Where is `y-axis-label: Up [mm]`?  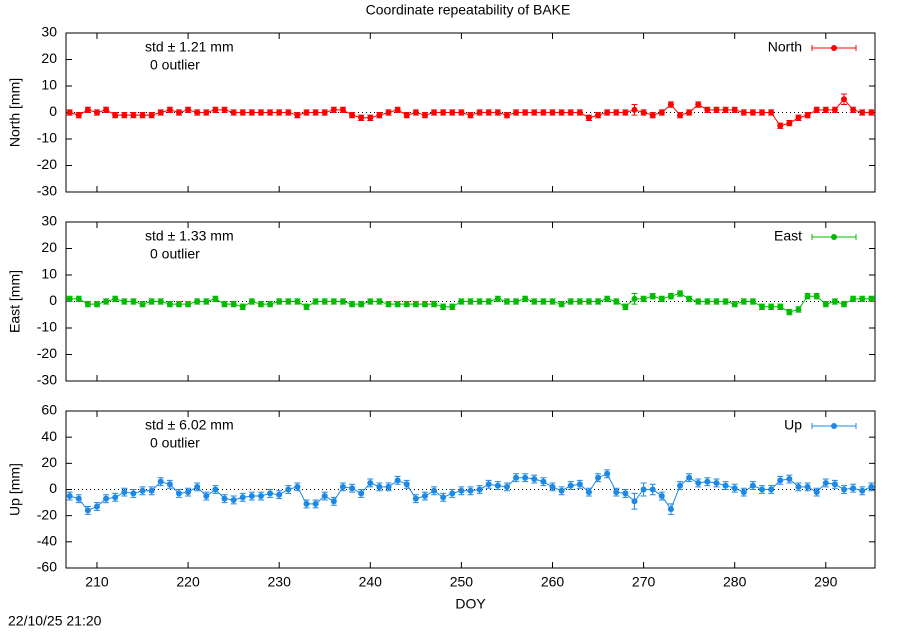
y-axis-label: Up [mm] is located at coordinates (15, 489).